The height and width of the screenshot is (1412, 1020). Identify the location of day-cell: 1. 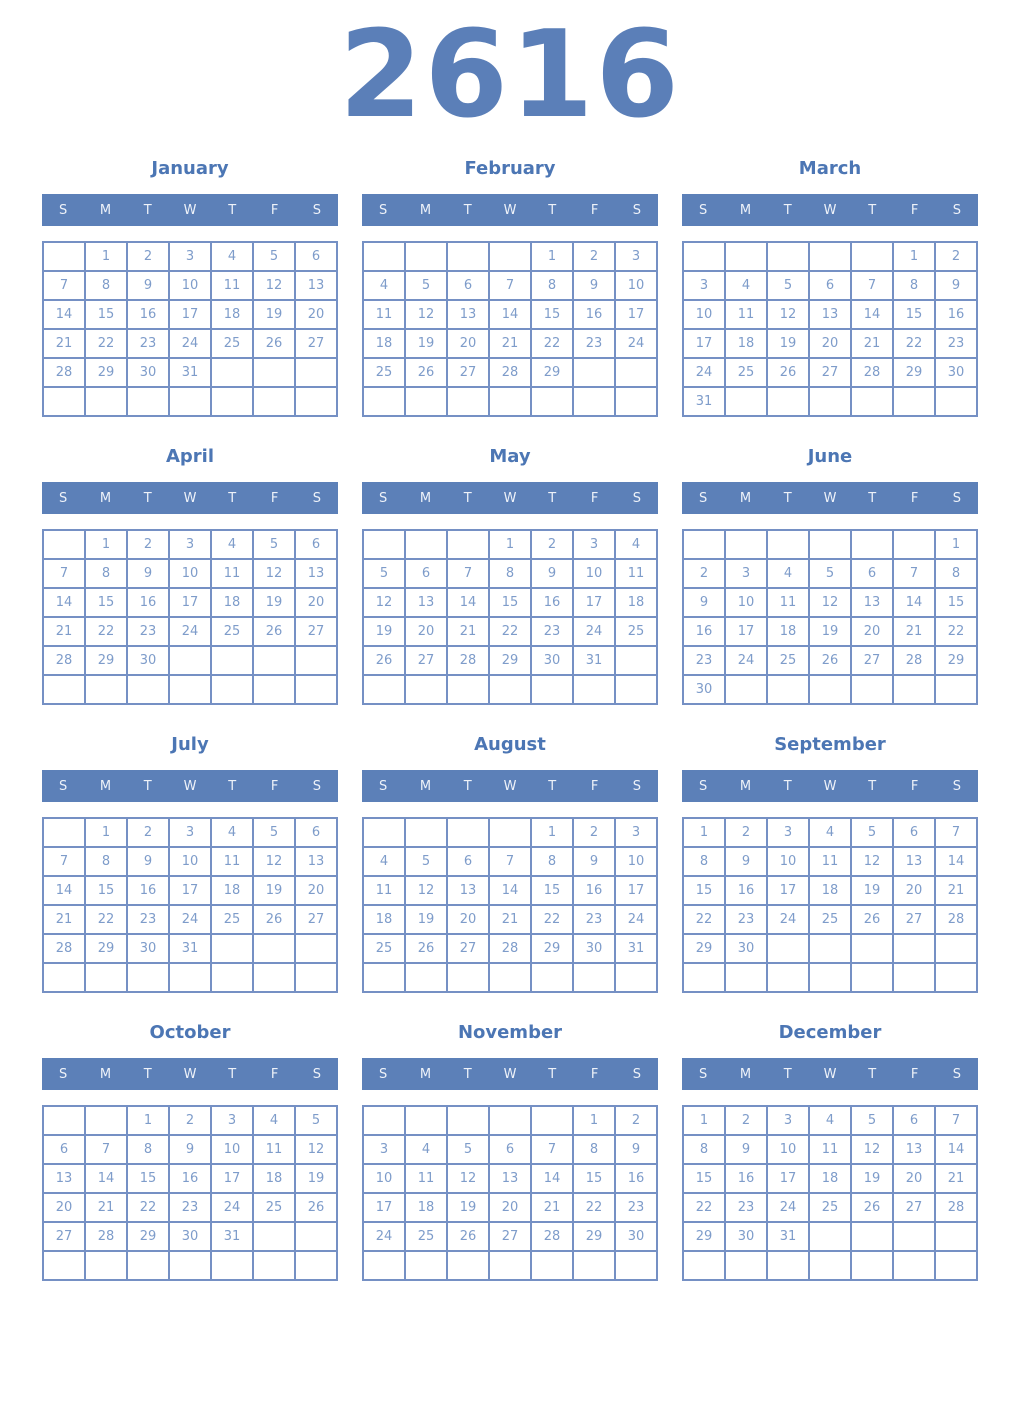
(106, 832).